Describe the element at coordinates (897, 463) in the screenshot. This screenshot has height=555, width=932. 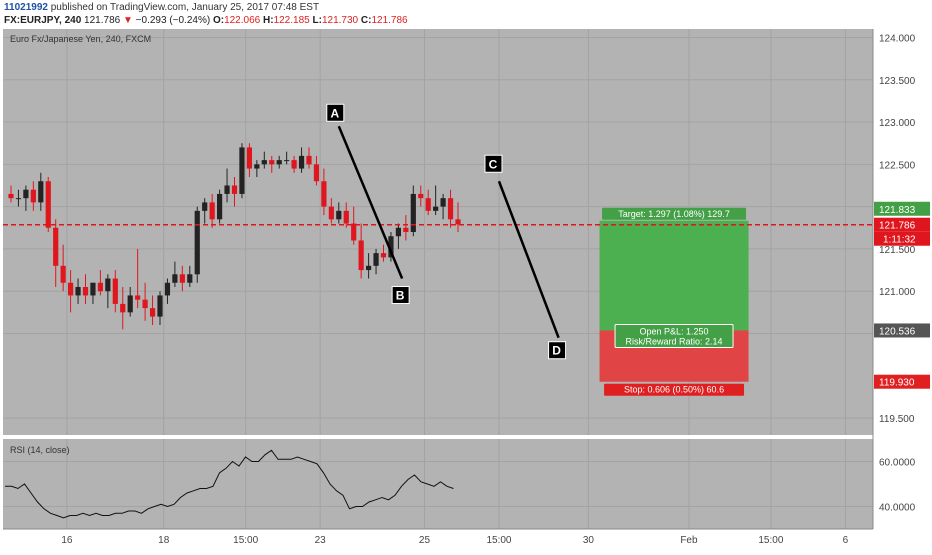
I see `y-tick-label: 60.0000` at that location.